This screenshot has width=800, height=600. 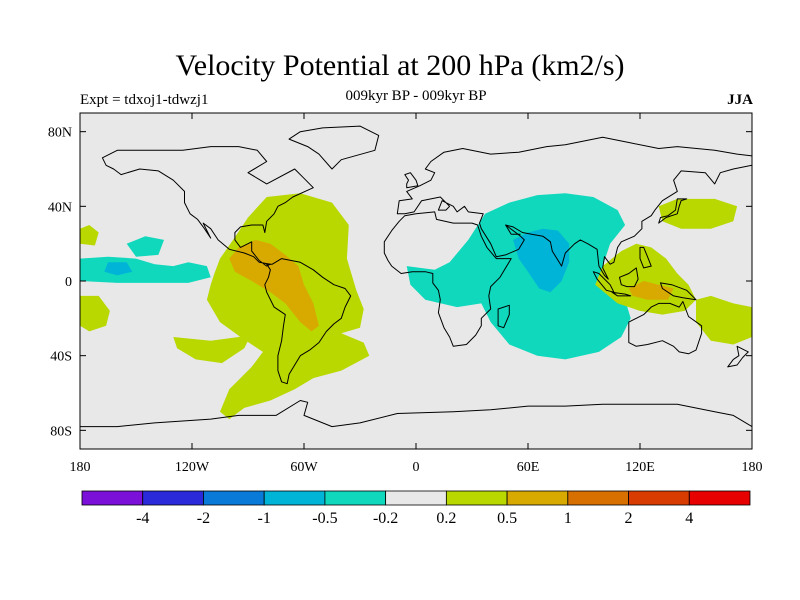 What do you see at coordinates (203, 518) in the screenshot?
I see `colorbar-label: -2` at bounding box center [203, 518].